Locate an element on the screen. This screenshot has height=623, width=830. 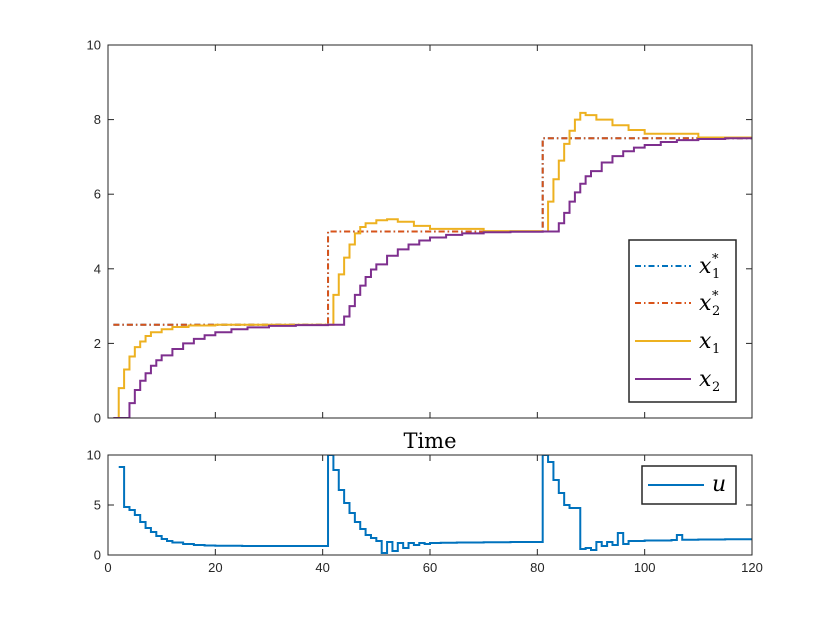
legend-label-3: x is located at coordinates (705, 379).